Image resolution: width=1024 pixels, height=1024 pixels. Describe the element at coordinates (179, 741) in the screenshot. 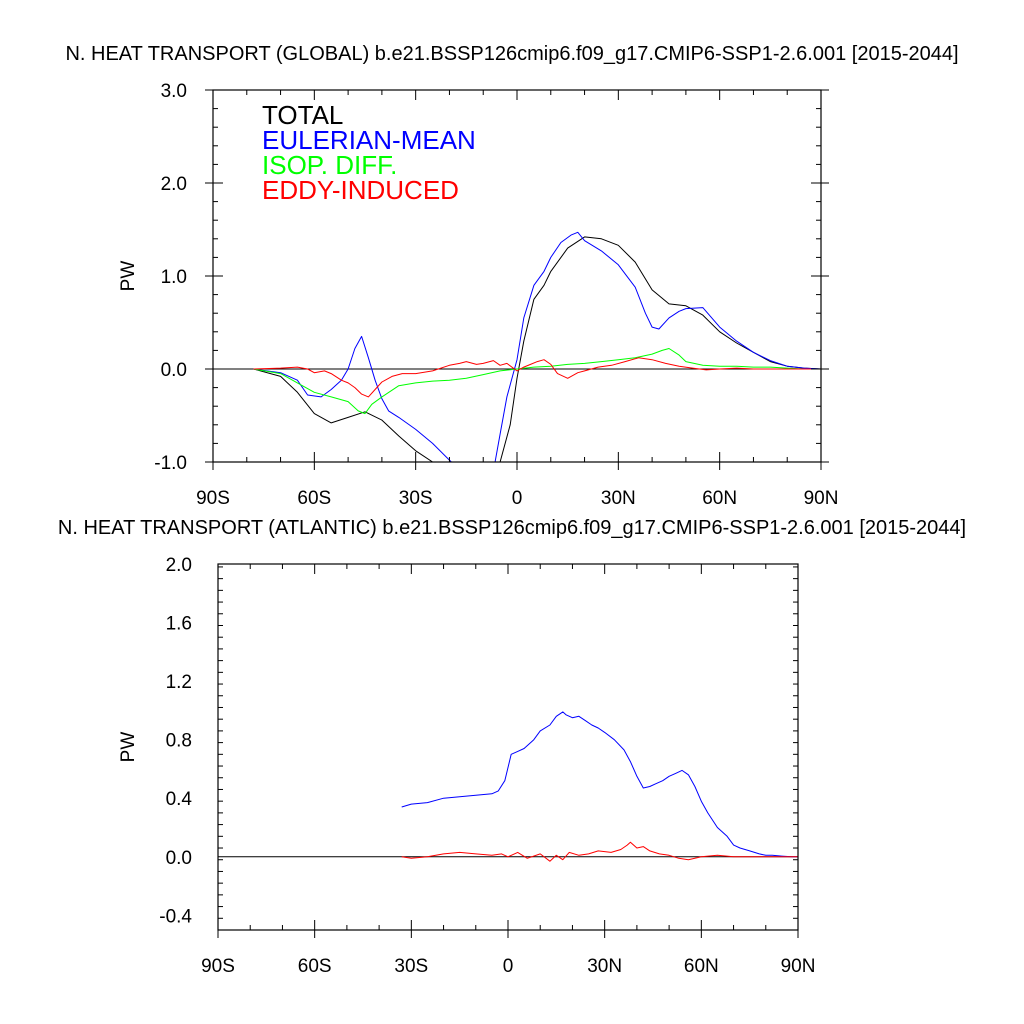

I see `atlantic-y-tick-label: 0.8` at that location.